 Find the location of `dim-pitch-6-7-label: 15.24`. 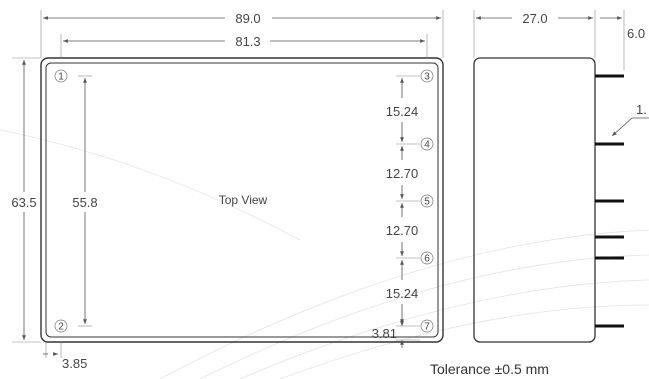

dim-pitch-6-7-label: 15.24 is located at coordinates (402, 293).